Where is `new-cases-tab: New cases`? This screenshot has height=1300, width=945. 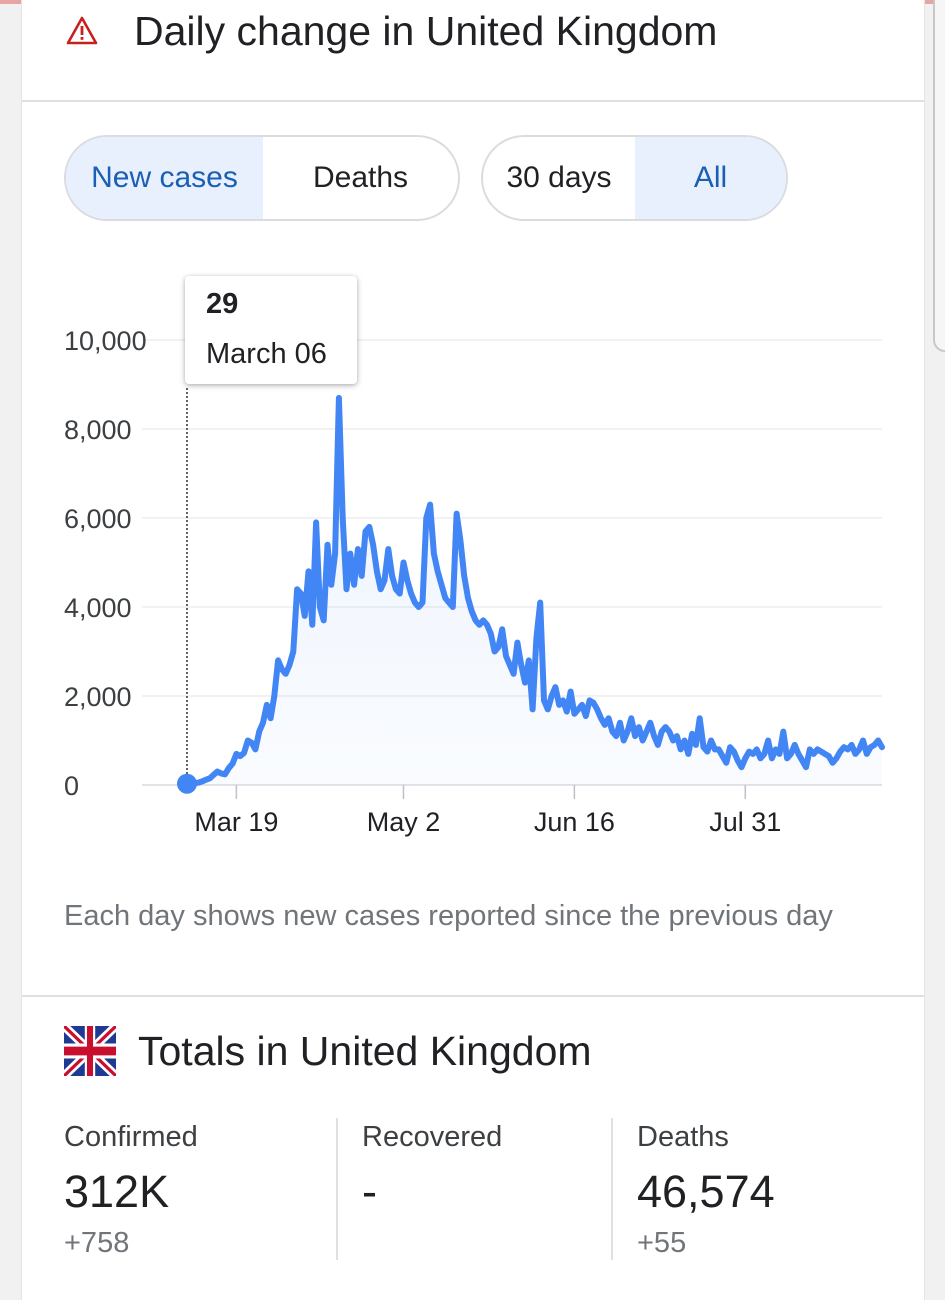
new-cases-tab: New cases is located at coordinates (164, 178).